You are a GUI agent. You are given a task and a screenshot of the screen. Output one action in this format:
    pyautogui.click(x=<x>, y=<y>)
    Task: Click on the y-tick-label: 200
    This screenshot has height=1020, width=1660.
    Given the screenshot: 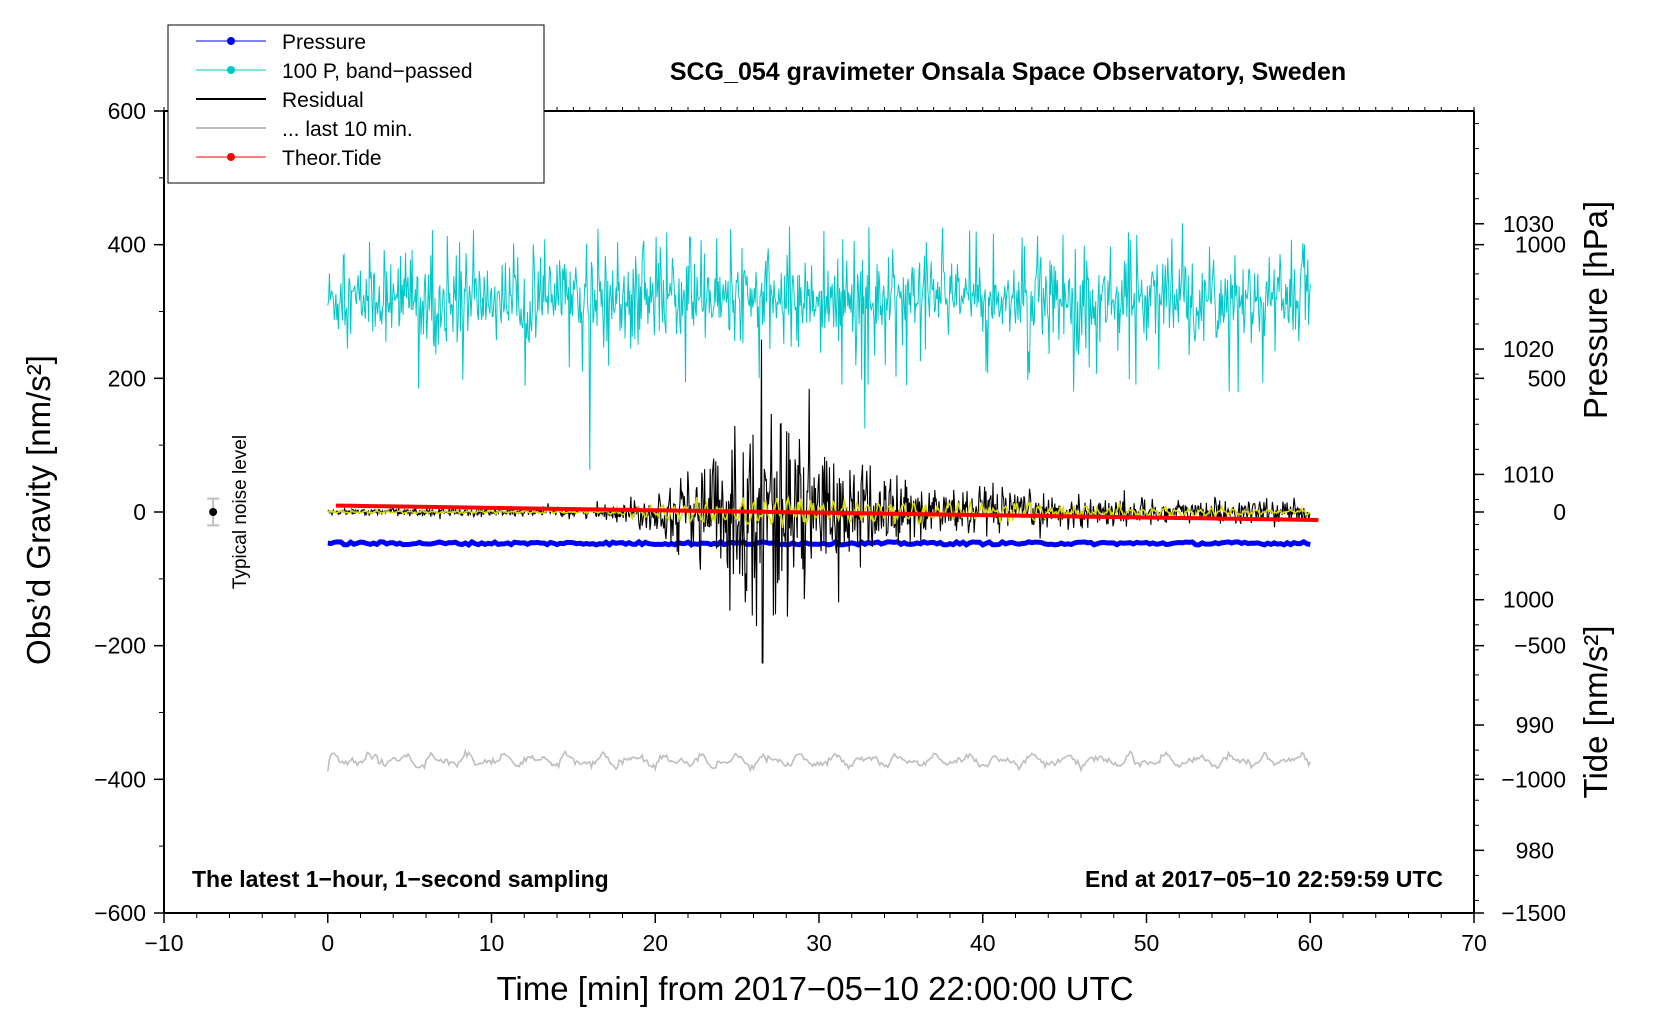 What is the action you would take?
    pyautogui.click(x=127, y=378)
    